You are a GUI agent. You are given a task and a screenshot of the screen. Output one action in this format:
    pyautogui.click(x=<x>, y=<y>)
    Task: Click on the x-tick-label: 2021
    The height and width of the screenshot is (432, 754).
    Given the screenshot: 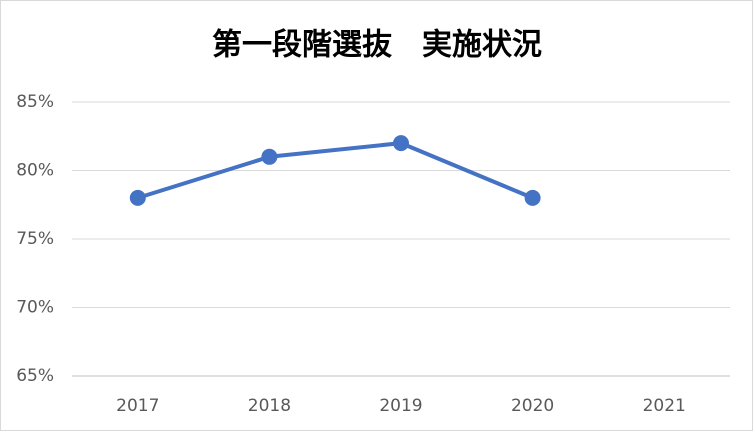 What is the action you would take?
    pyautogui.click(x=664, y=406)
    